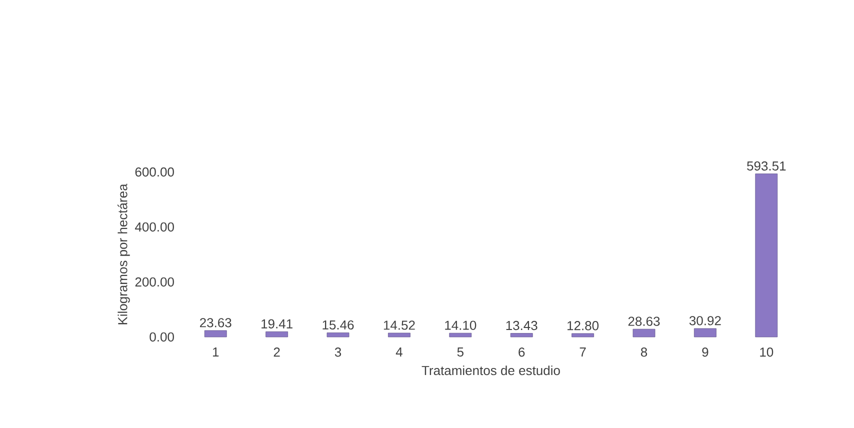 The height and width of the screenshot is (428, 854). I want to click on x-tick-label: 5, so click(460, 352).